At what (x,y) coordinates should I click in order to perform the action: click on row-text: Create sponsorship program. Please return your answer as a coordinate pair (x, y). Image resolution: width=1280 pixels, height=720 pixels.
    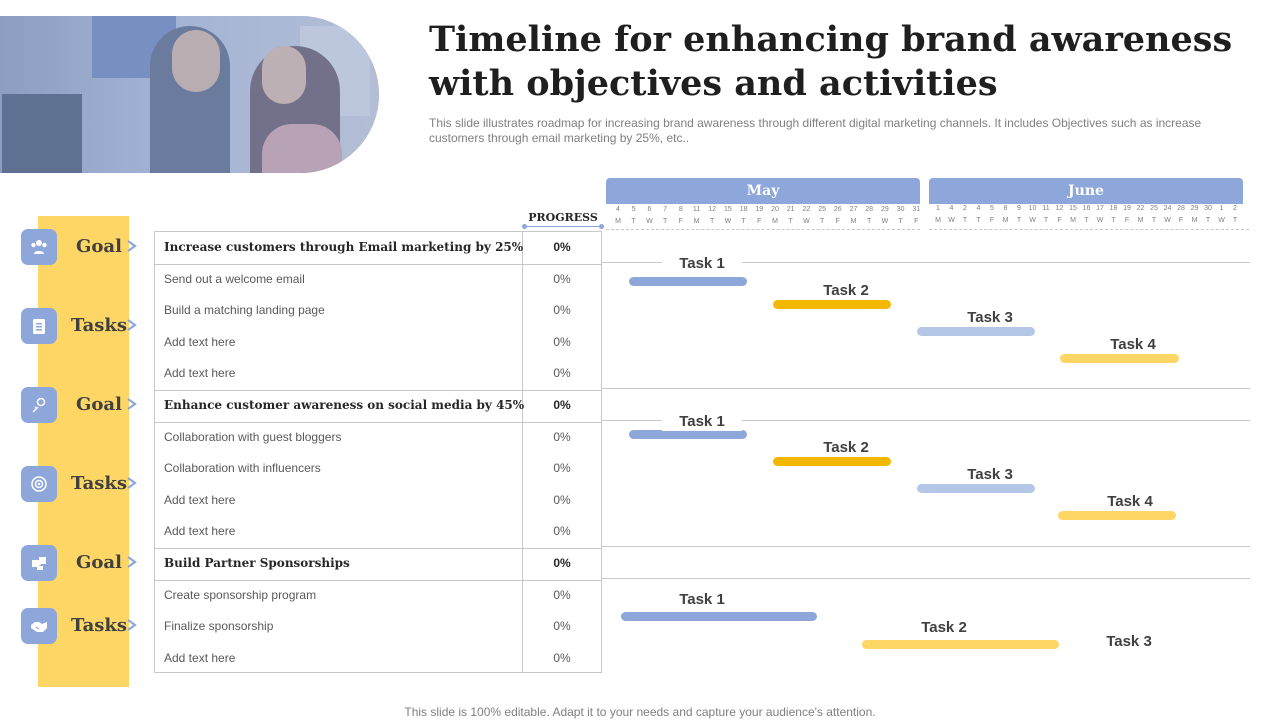
    Looking at the image, I should click on (240, 594).